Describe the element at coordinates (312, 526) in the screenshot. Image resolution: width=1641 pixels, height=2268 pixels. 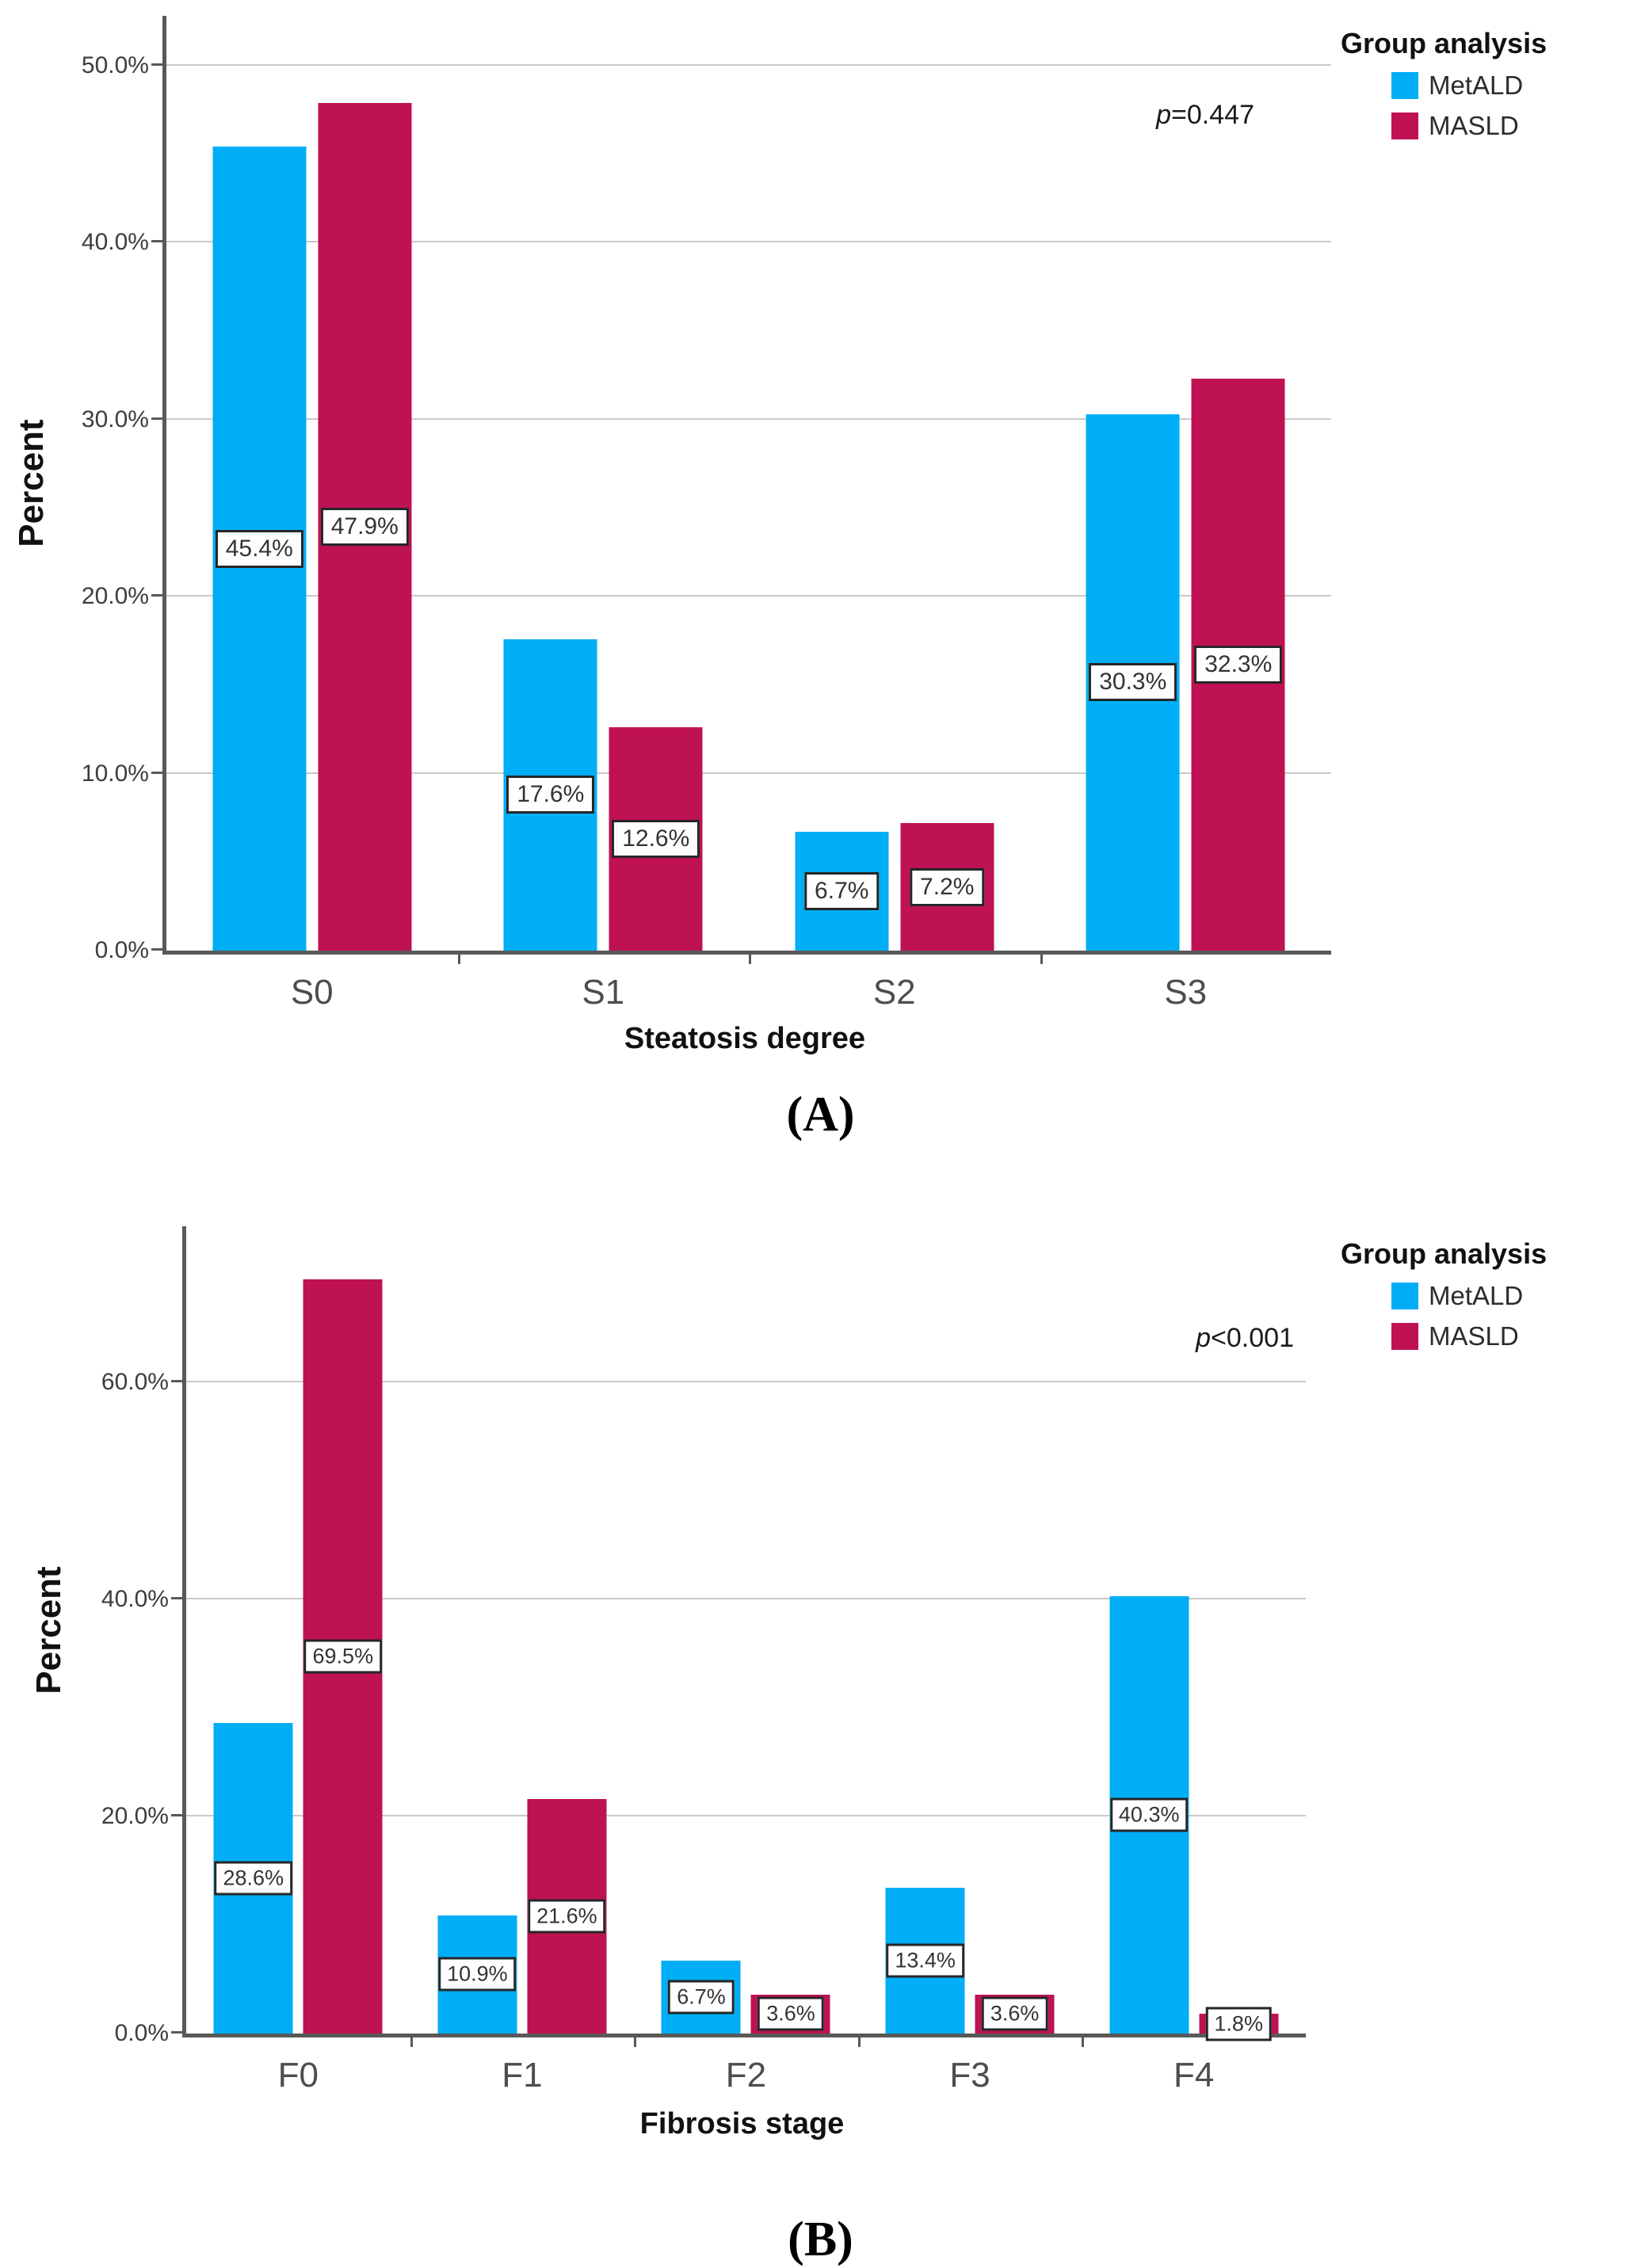
I see `bar-pair: 45.4% 47.9%` at that location.